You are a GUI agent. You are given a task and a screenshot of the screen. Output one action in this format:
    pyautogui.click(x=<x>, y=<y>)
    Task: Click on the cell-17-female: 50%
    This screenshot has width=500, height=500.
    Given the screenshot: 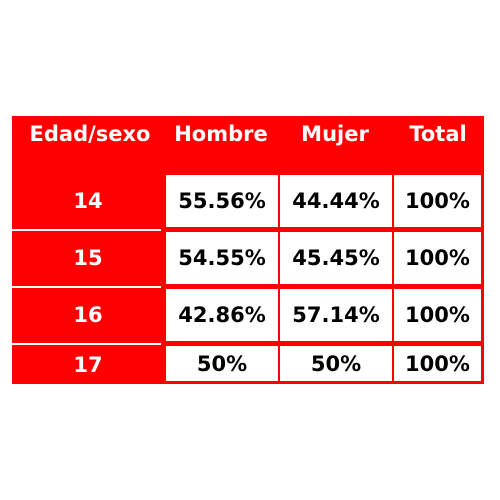 What is the action you would take?
    pyautogui.click(x=336, y=363)
    